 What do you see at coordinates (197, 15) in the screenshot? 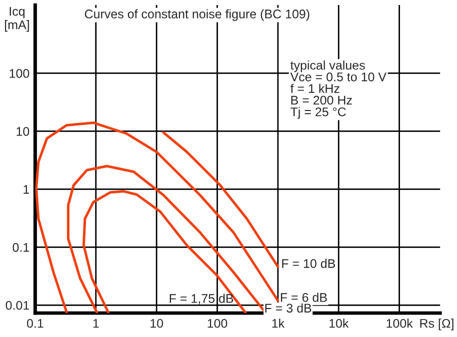
I see `chart-title: Curves of constant noise figure (BC 109)` at bounding box center [197, 15].